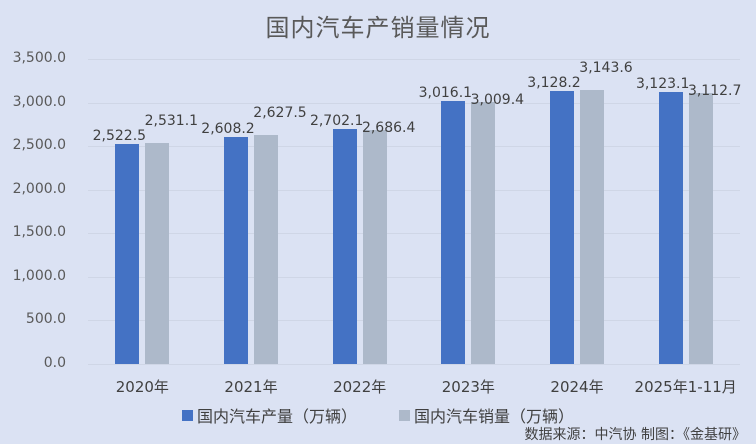 The height and width of the screenshot is (444, 756). What do you see at coordinates (39, 58) in the screenshot?
I see `y-tick-label: 3,500.0` at bounding box center [39, 58].